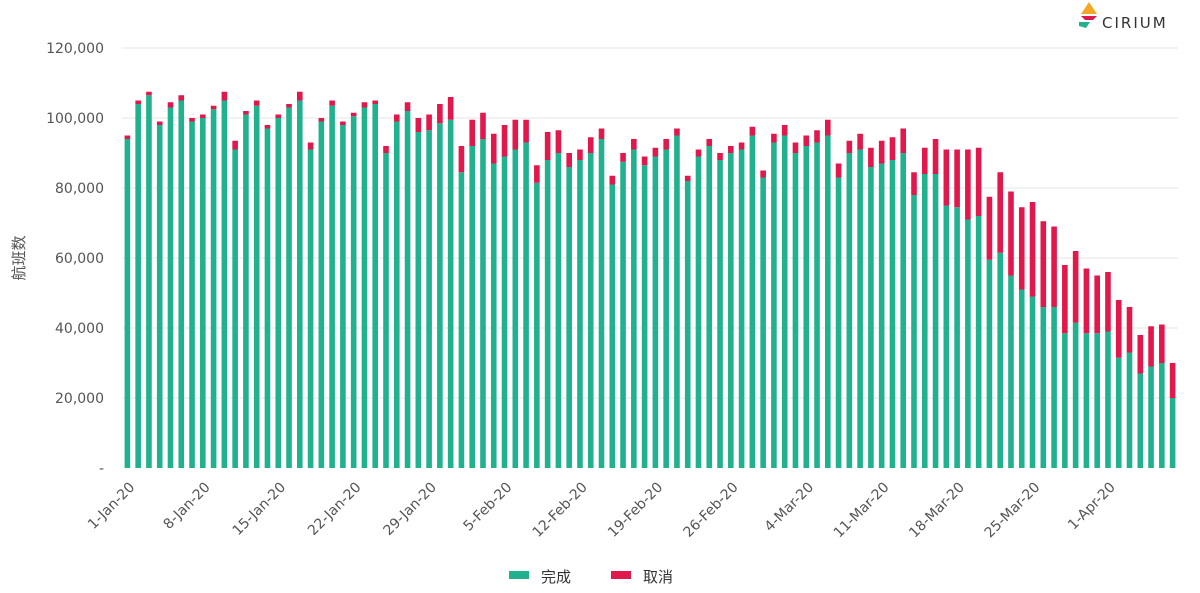 This screenshot has height=593, width=1200. Describe the element at coordinates (79, 189) in the screenshot. I see `y-tick-label: 80,000` at that location.